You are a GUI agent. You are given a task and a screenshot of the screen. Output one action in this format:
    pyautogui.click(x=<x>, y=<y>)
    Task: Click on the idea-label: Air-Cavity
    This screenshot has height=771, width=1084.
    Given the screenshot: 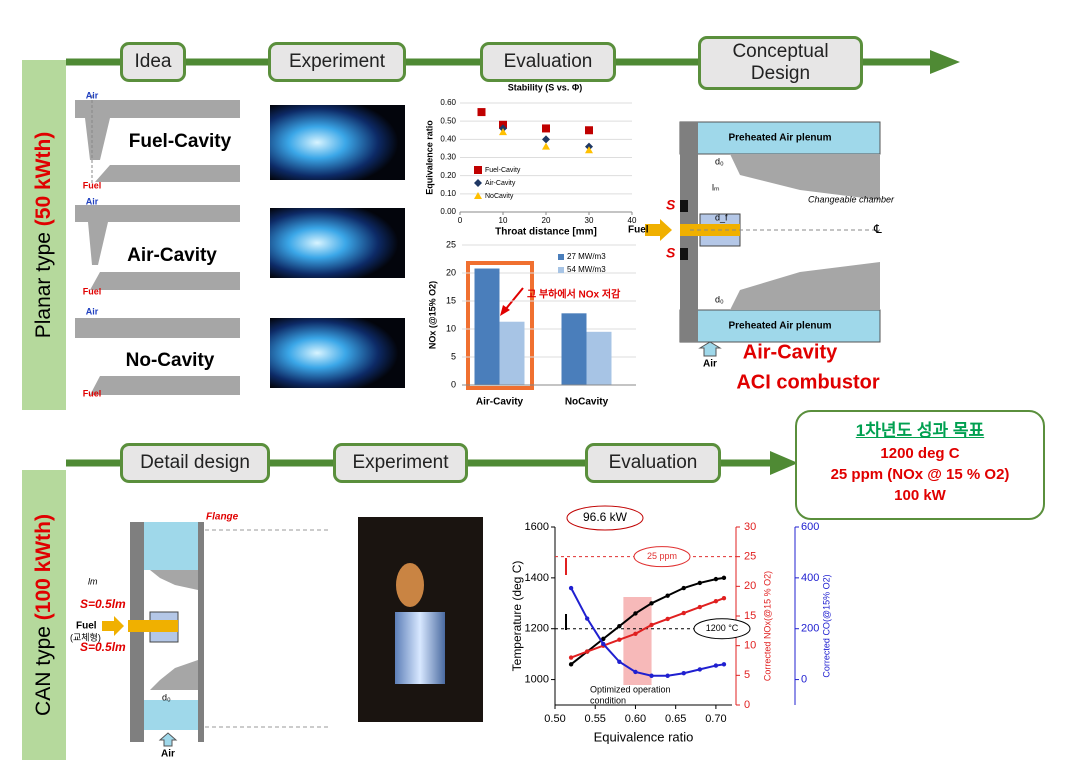 What is the action you would take?
    pyautogui.click(x=172, y=255)
    